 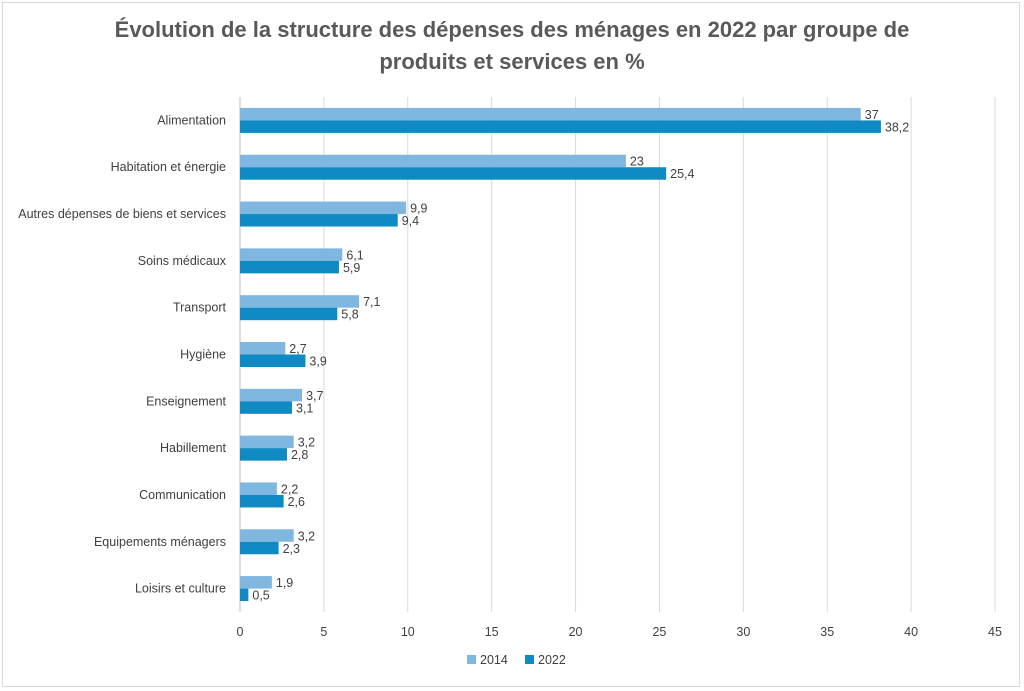 What do you see at coordinates (289, 489) in the screenshot?
I see `data-label: 2,2` at bounding box center [289, 489].